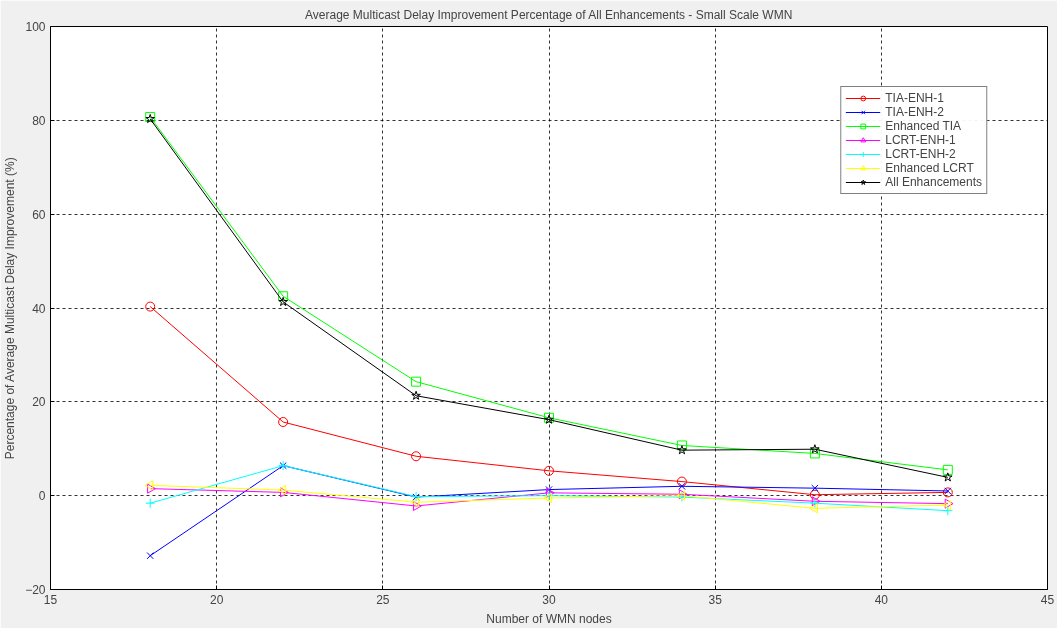 The height and width of the screenshot is (628, 1057). What do you see at coordinates (35, 27) in the screenshot?
I see `y-tick-label: 100` at bounding box center [35, 27].